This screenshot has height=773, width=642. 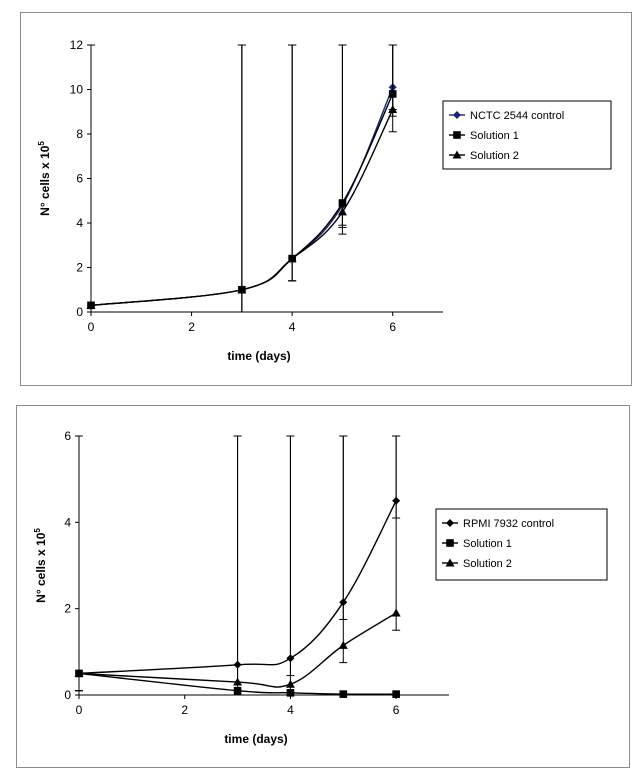 What do you see at coordinates (517, 116) in the screenshot?
I see `legend-label: NCTC 2544 control` at bounding box center [517, 116].